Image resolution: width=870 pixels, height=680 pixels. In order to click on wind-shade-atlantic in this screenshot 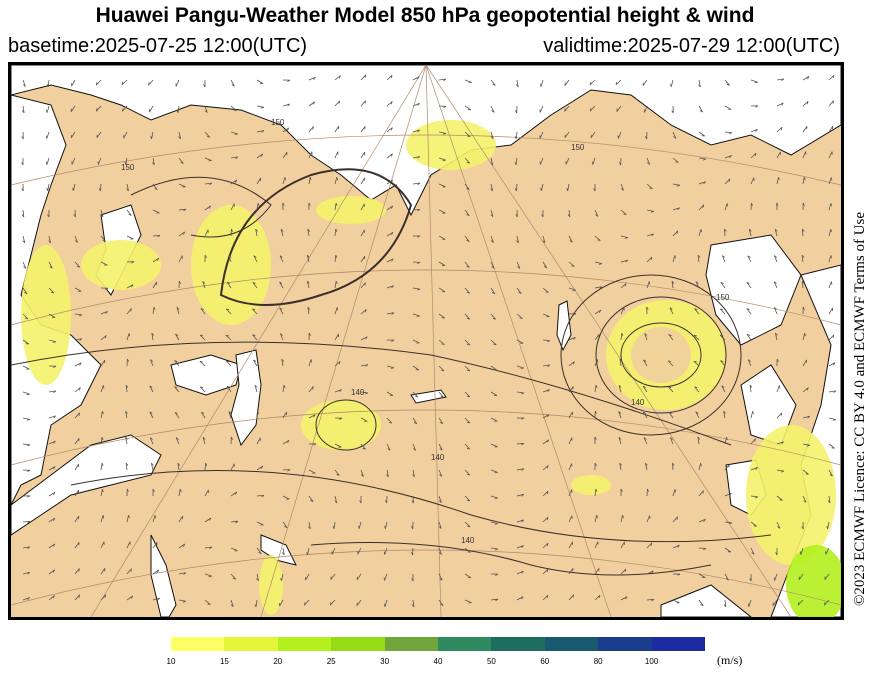, I will do `click(46, 315)`.